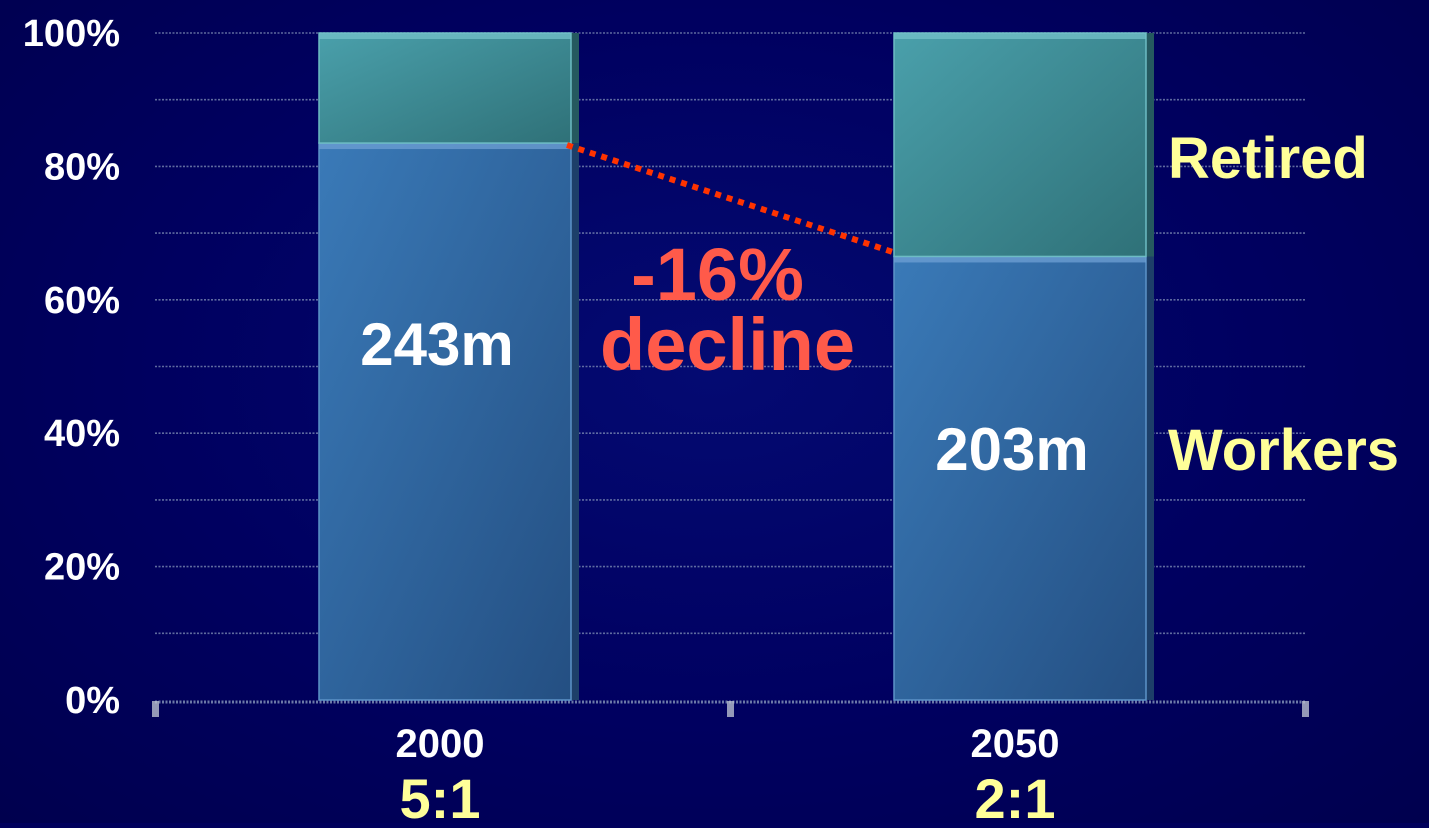 The width and height of the screenshot is (1429, 828). I want to click on legend-label-retired: Retired, so click(1268, 158).